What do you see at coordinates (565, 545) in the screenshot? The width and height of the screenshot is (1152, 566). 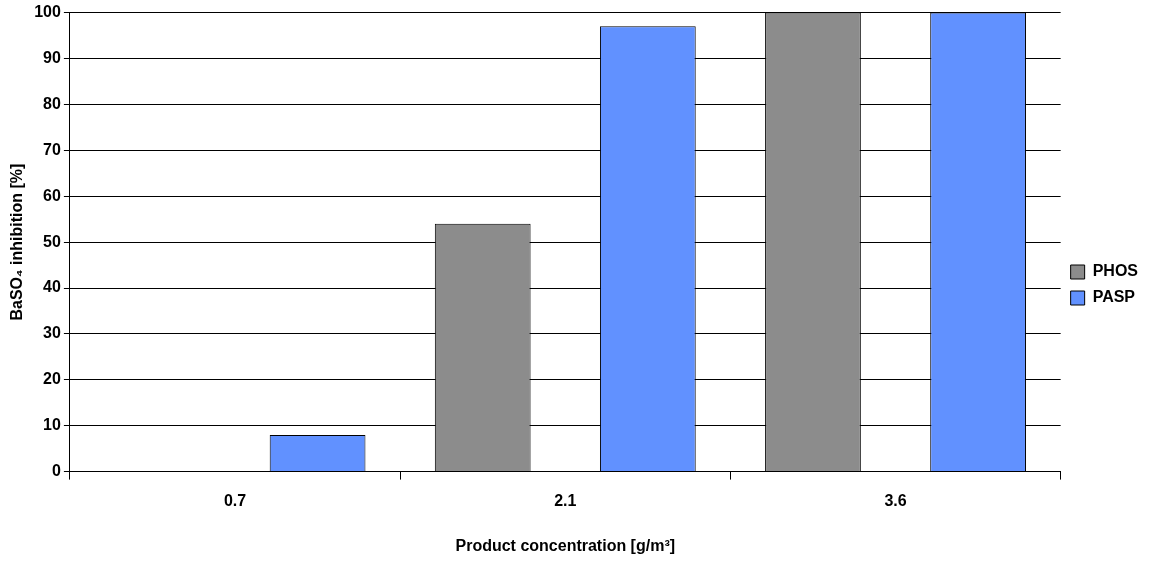 I see `x-axis-title: Product concentration [g/m³]` at bounding box center [565, 545].